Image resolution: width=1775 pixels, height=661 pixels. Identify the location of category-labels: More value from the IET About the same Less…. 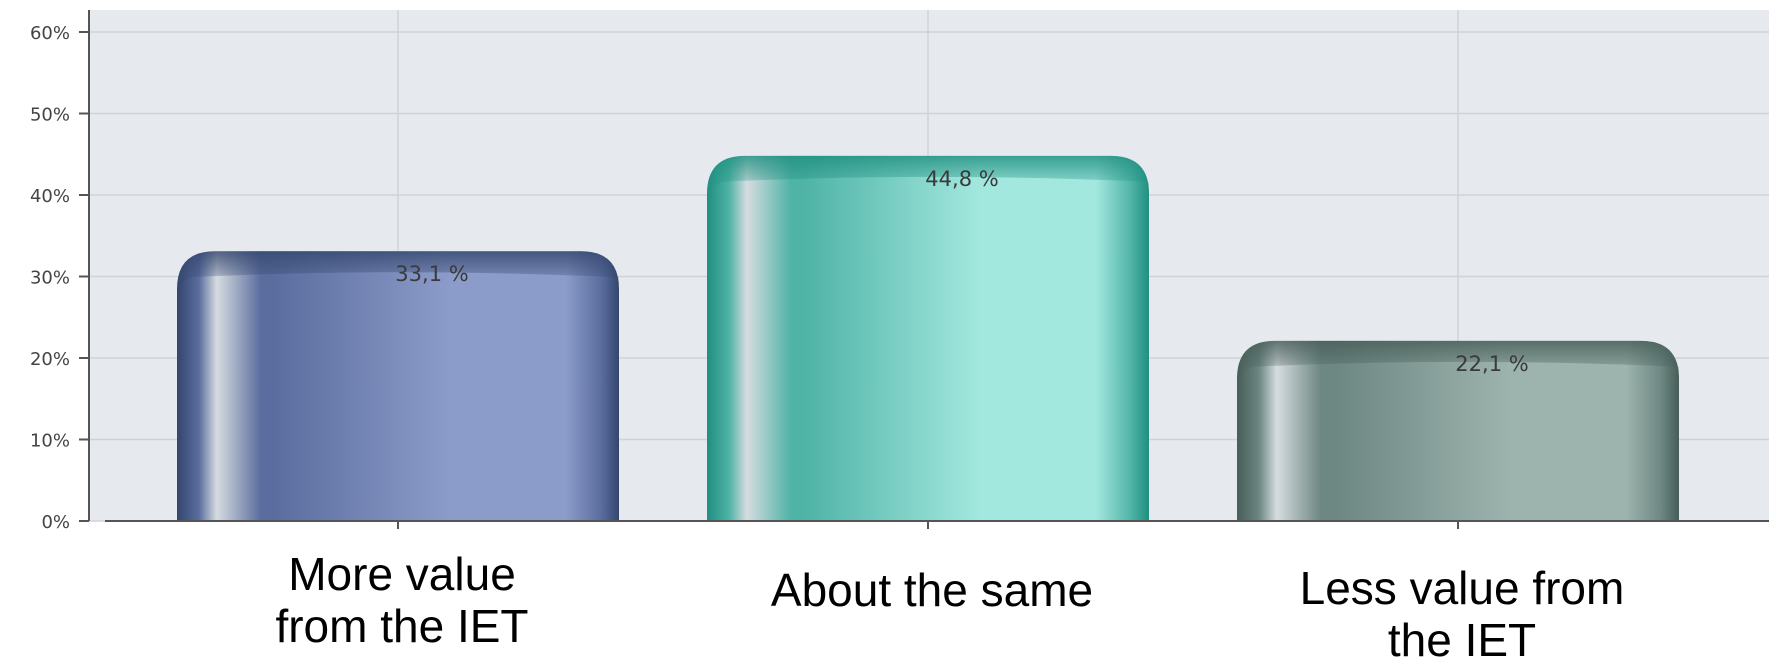
(949, 604).